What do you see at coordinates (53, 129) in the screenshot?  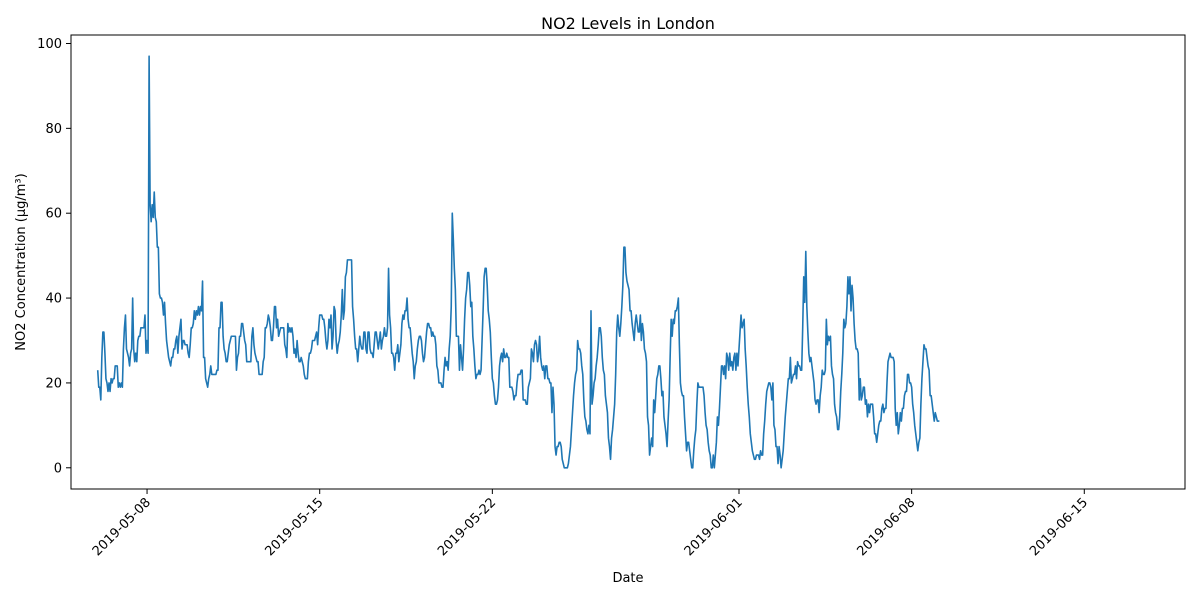 I see `y-tick-label: 80` at bounding box center [53, 129].